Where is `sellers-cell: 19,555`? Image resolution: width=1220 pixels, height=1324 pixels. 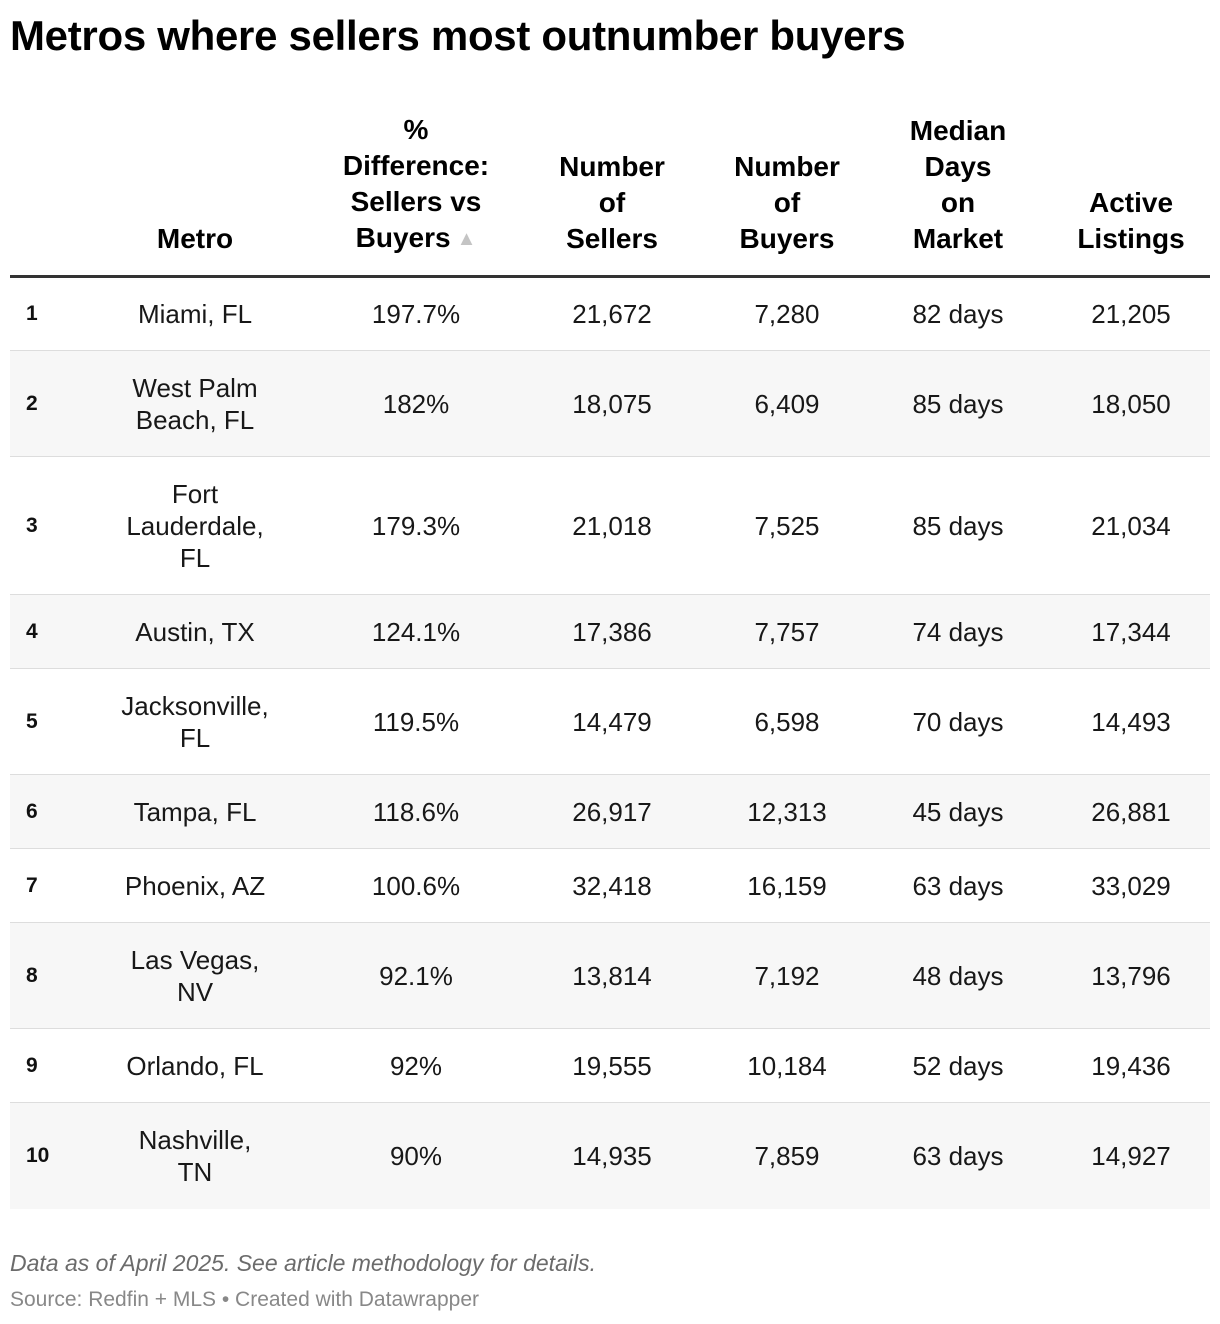
sellers-cell: 19,555 is located at coordinates (612, 1065).